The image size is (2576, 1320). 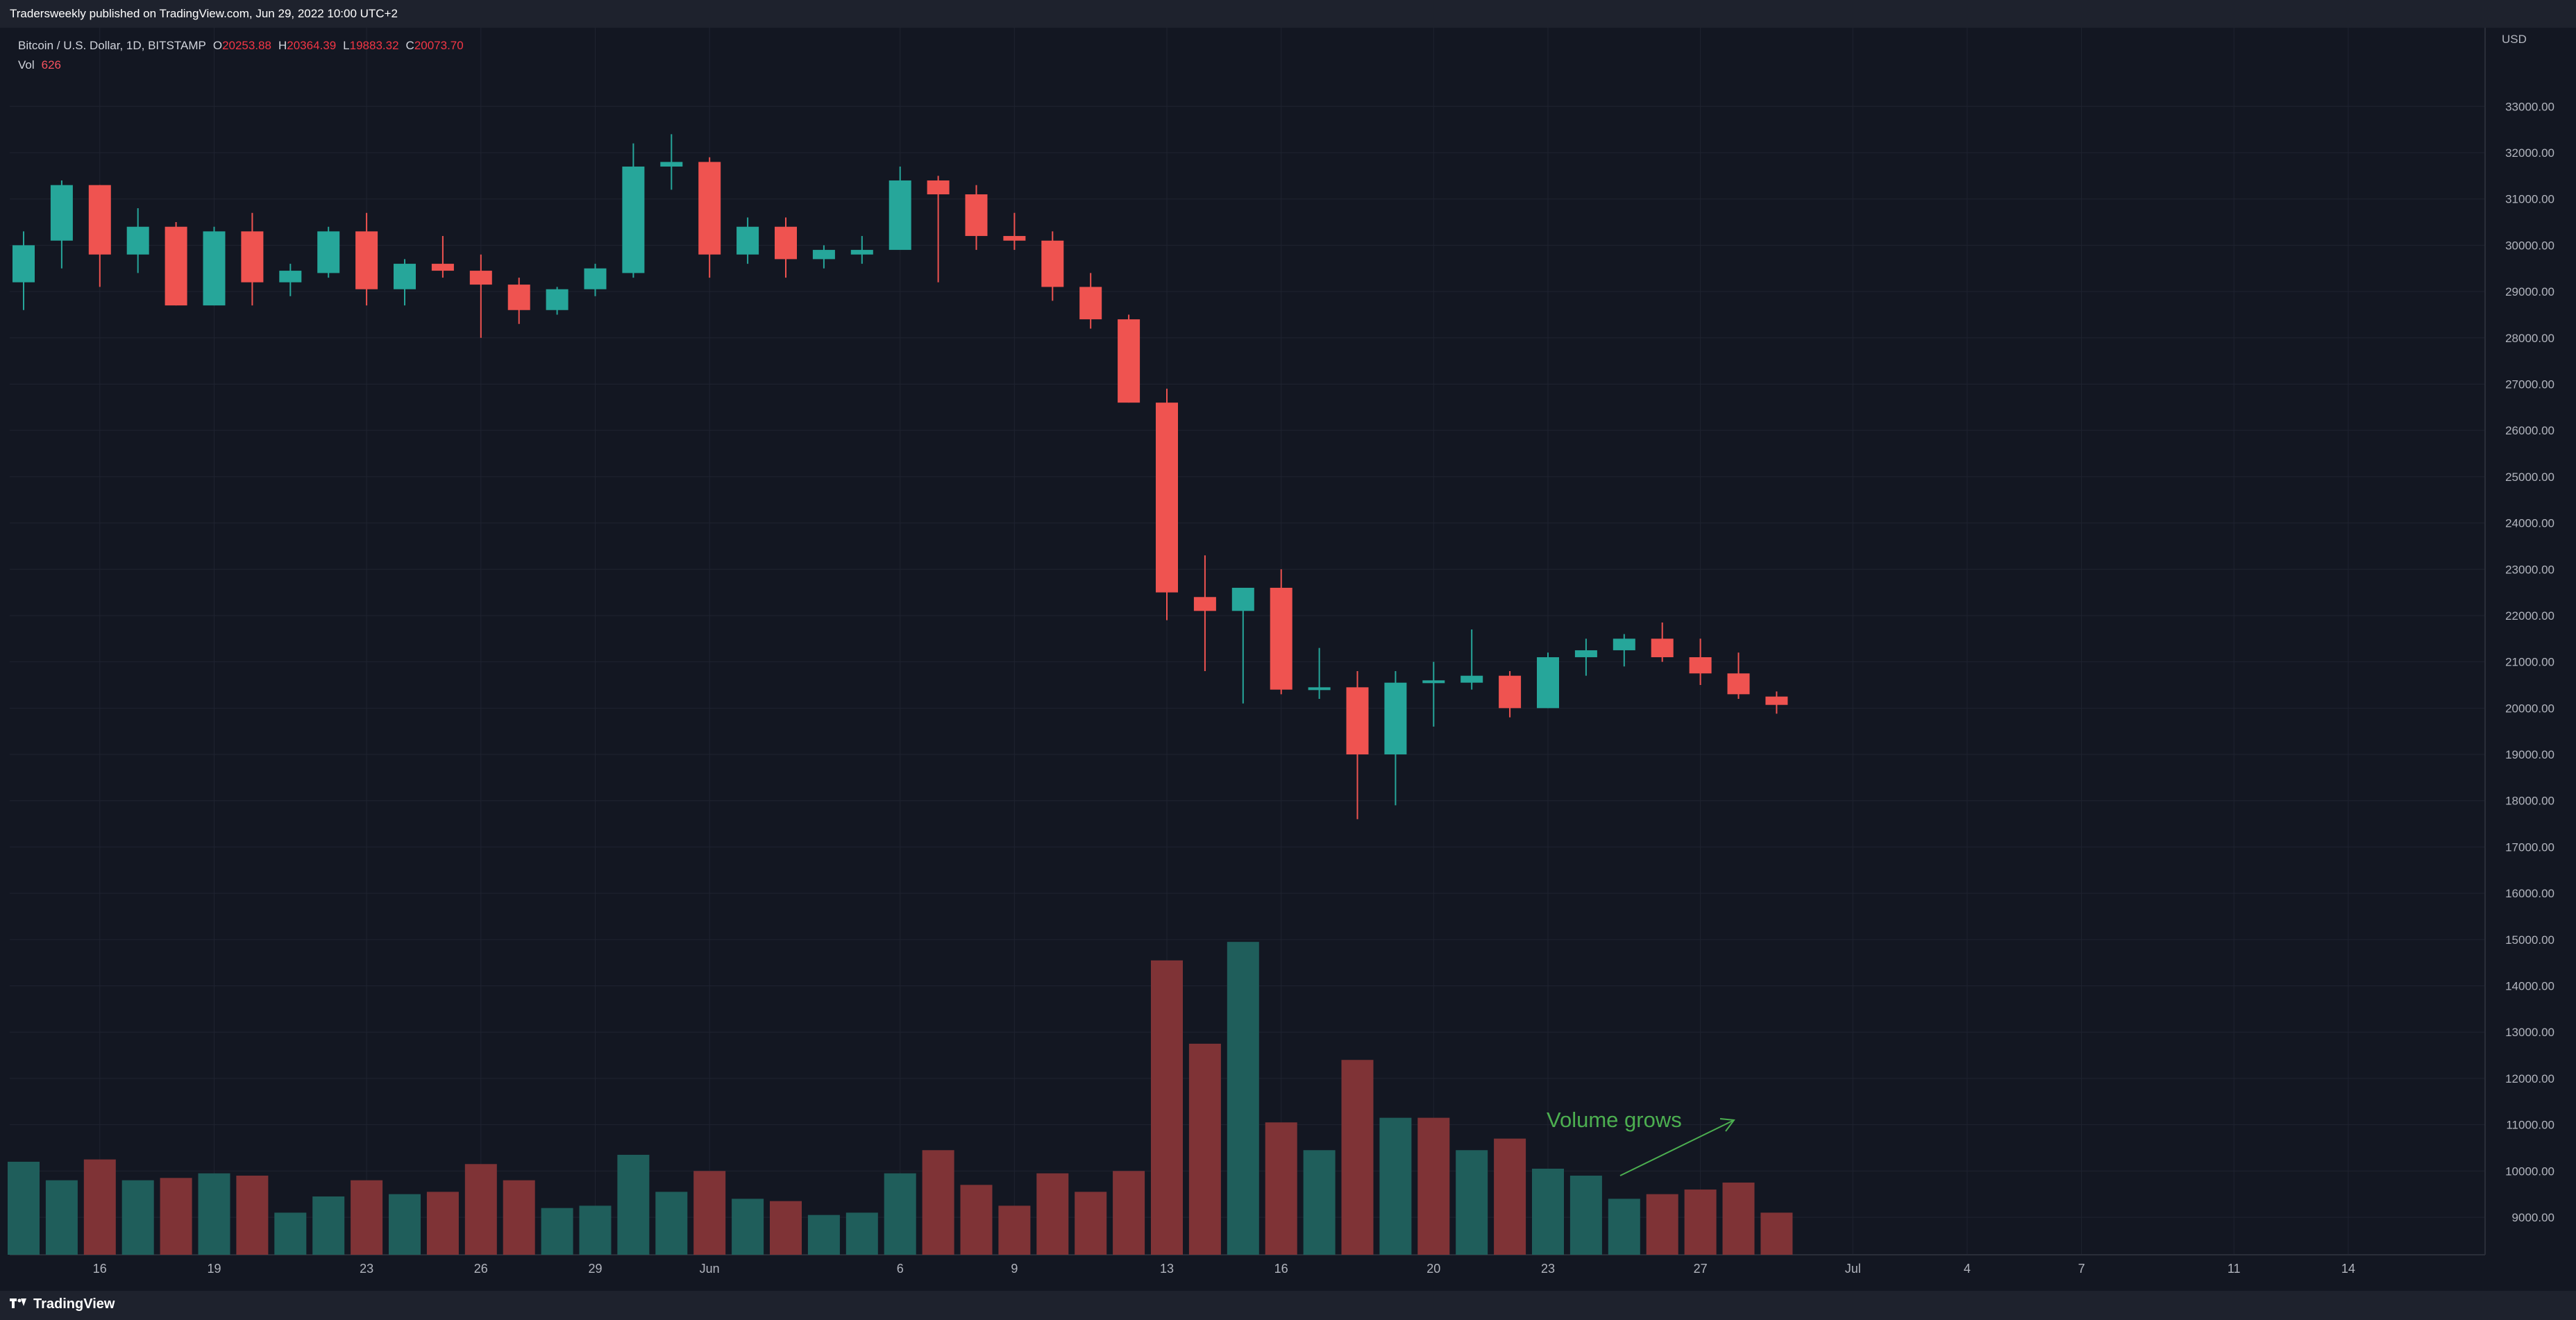 What do you see at coordinates (217, 45) in the screenshot?
I see `open-label: O` at bounding box center [217, 45].